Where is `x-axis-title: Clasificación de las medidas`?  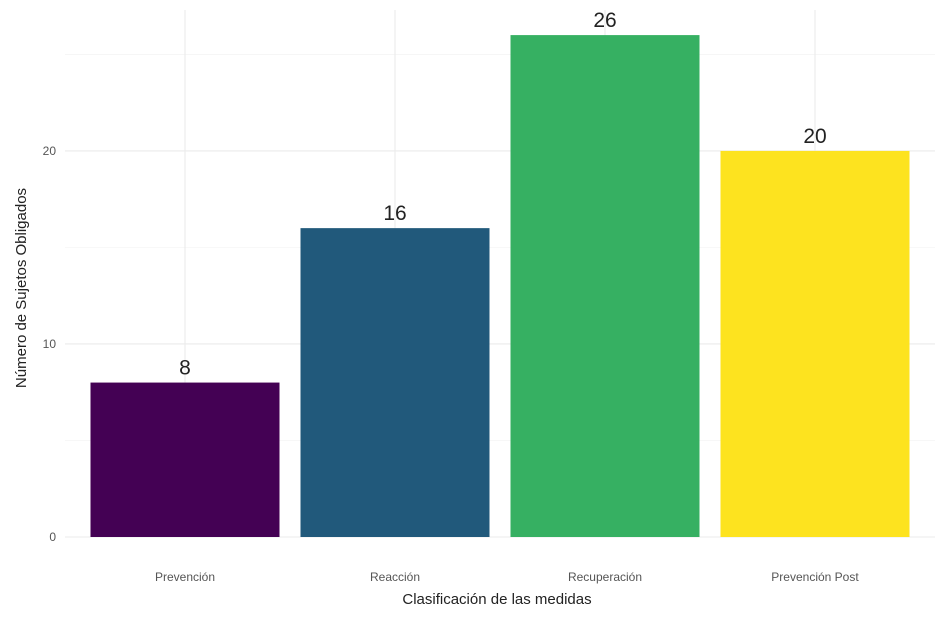
x-axis-title: Clasificación de las medidas is located at coordinates (496, 599).